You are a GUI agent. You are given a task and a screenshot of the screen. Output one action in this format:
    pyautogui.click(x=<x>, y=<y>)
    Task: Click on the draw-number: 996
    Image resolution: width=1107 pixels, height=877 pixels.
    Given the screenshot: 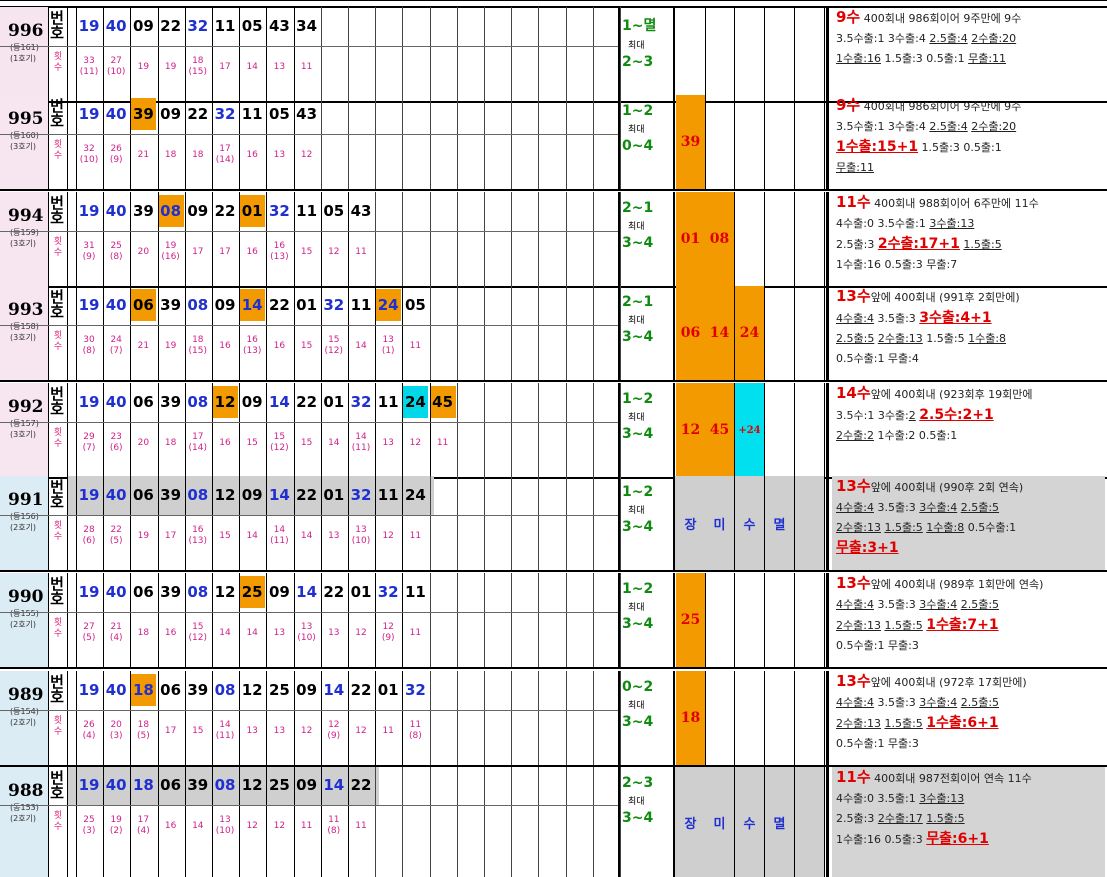 What is the action you would take?
    pyautogui.click(x=26, y=31)
    